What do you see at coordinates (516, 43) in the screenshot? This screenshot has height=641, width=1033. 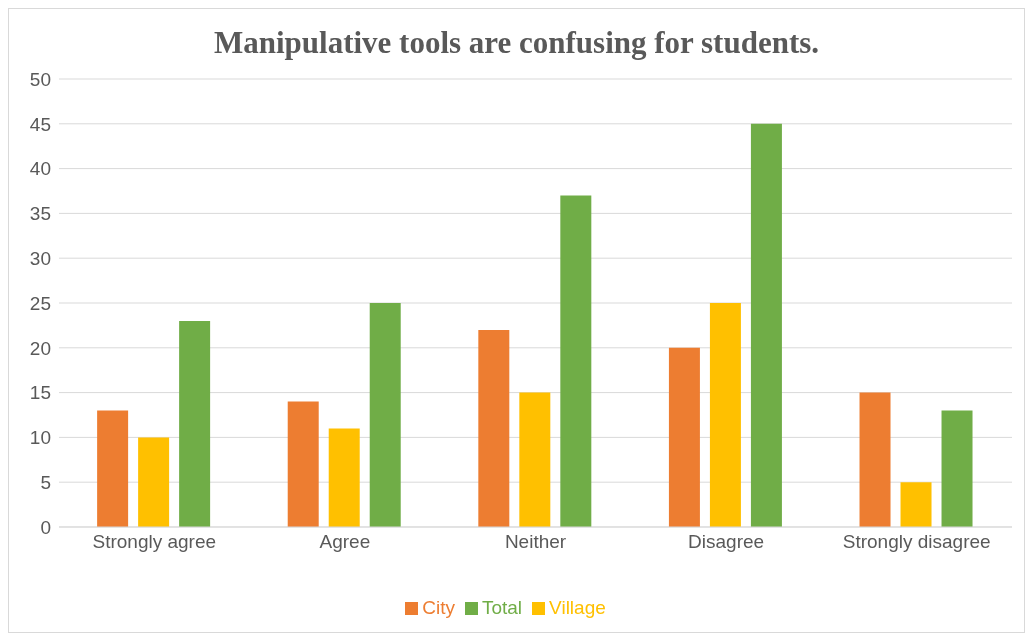 I see `chart-title: Manipulative tools are confusing for students.` at bounding box center [516, 43].